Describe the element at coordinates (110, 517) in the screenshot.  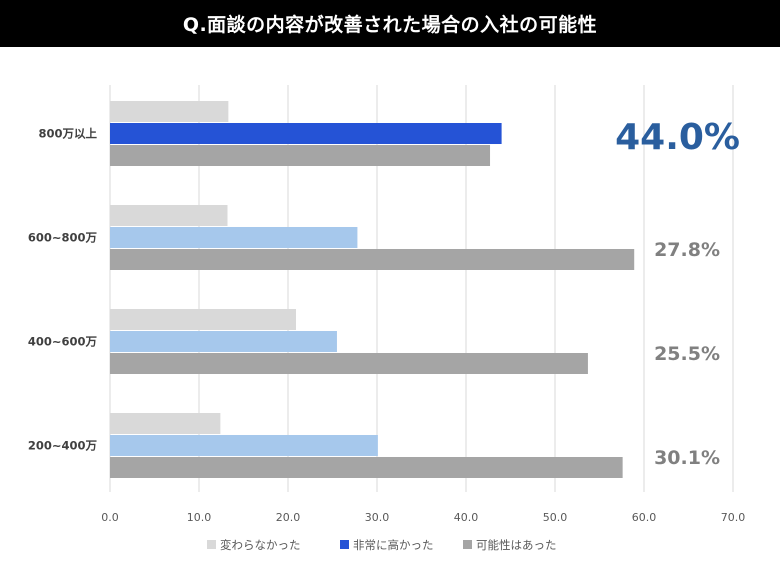
I see `x-tick-label: 0.0` at that location.